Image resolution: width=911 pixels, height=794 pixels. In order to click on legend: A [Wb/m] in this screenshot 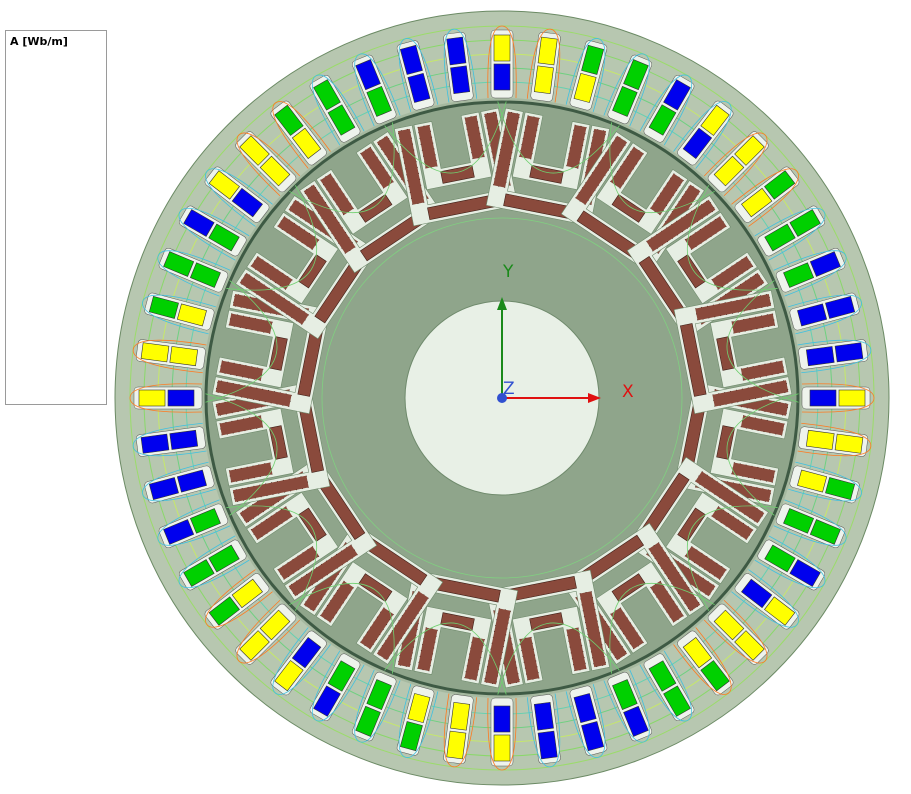, I will do `click(56, 217)`.